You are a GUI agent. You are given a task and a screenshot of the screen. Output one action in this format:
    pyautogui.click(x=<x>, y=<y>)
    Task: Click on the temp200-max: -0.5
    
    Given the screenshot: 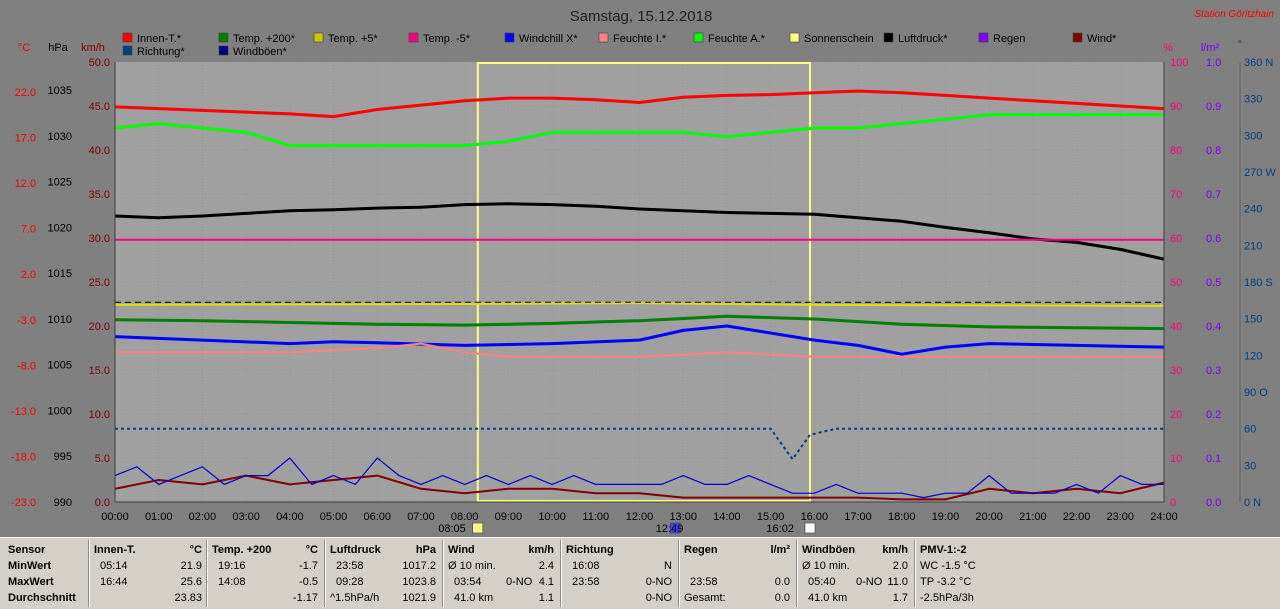 What is the action you would take?
    pyautogui.click(x=308, y=582)
    